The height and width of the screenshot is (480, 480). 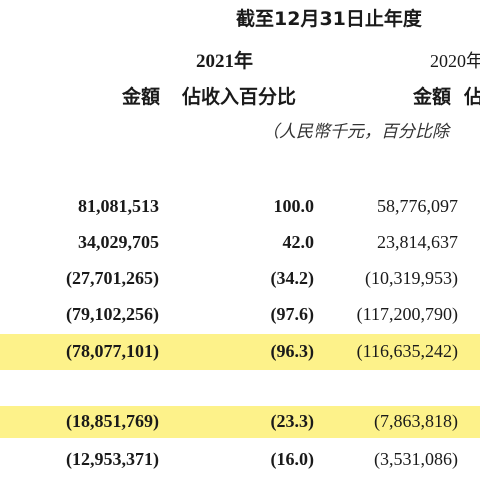 I want to click on row-3-amount-2021: (27,701,265), so click(x=112, y=278).